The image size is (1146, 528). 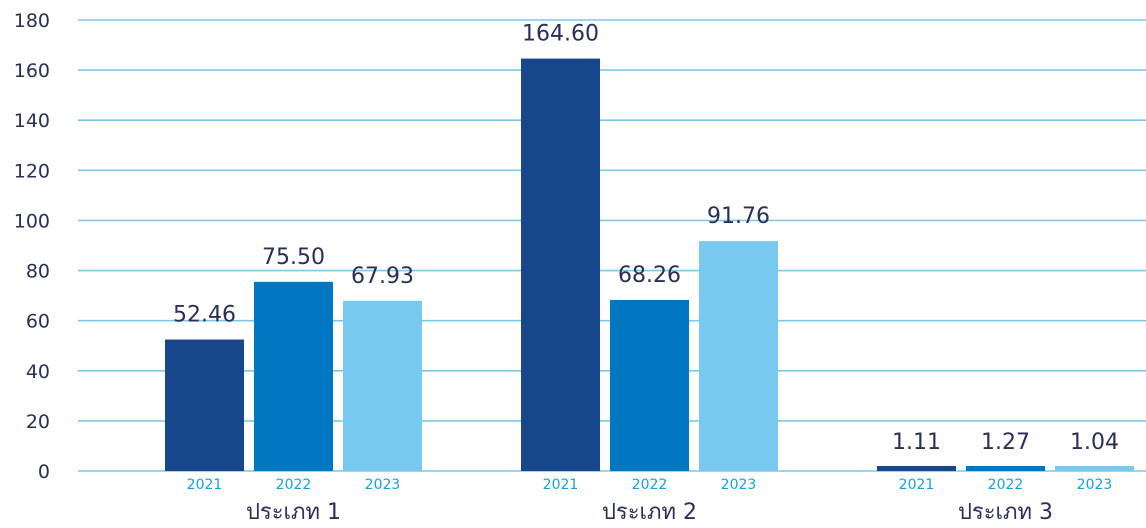 I want to click on y-tick-label: 20, so click(x=38, y=422).